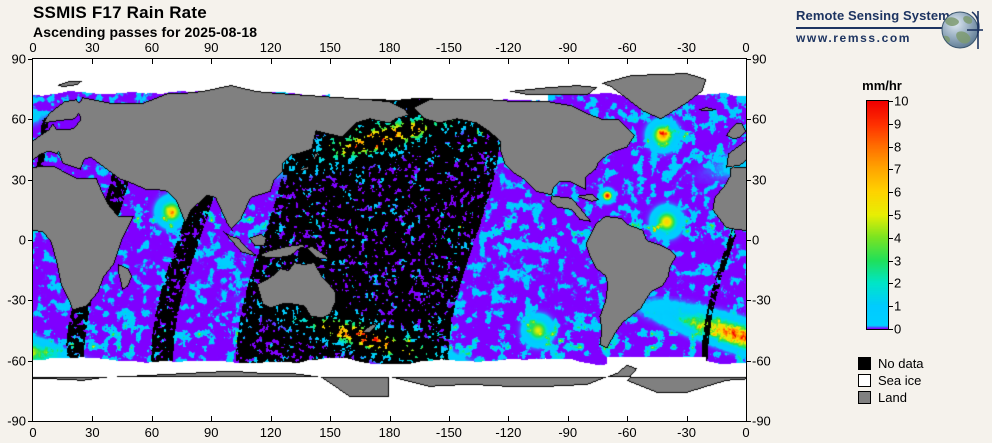 The image size is (992, 443). I want to click on lon-tick-label-top: 90, so click(211, 47).